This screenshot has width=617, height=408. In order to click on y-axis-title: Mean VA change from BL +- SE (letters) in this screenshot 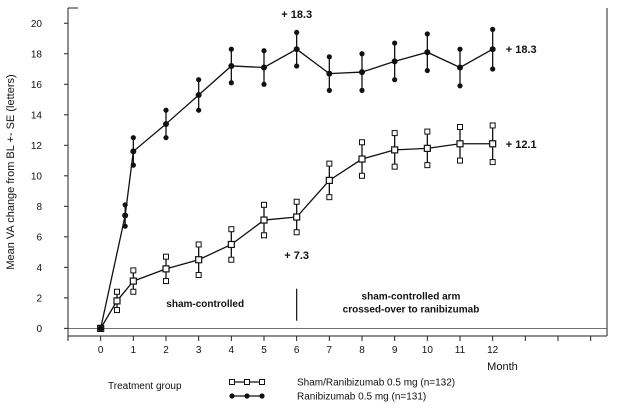, I will do `click(11, 171)`.